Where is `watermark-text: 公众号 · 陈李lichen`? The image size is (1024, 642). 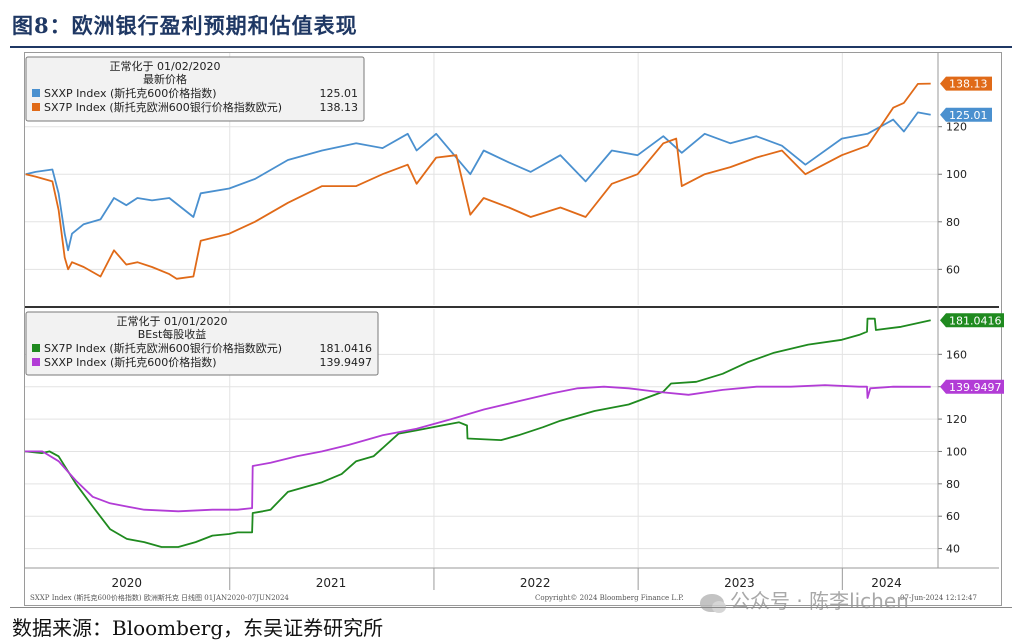
watermark-text: 公众号 · 陈李lichen is located at coordinates (819, 601).